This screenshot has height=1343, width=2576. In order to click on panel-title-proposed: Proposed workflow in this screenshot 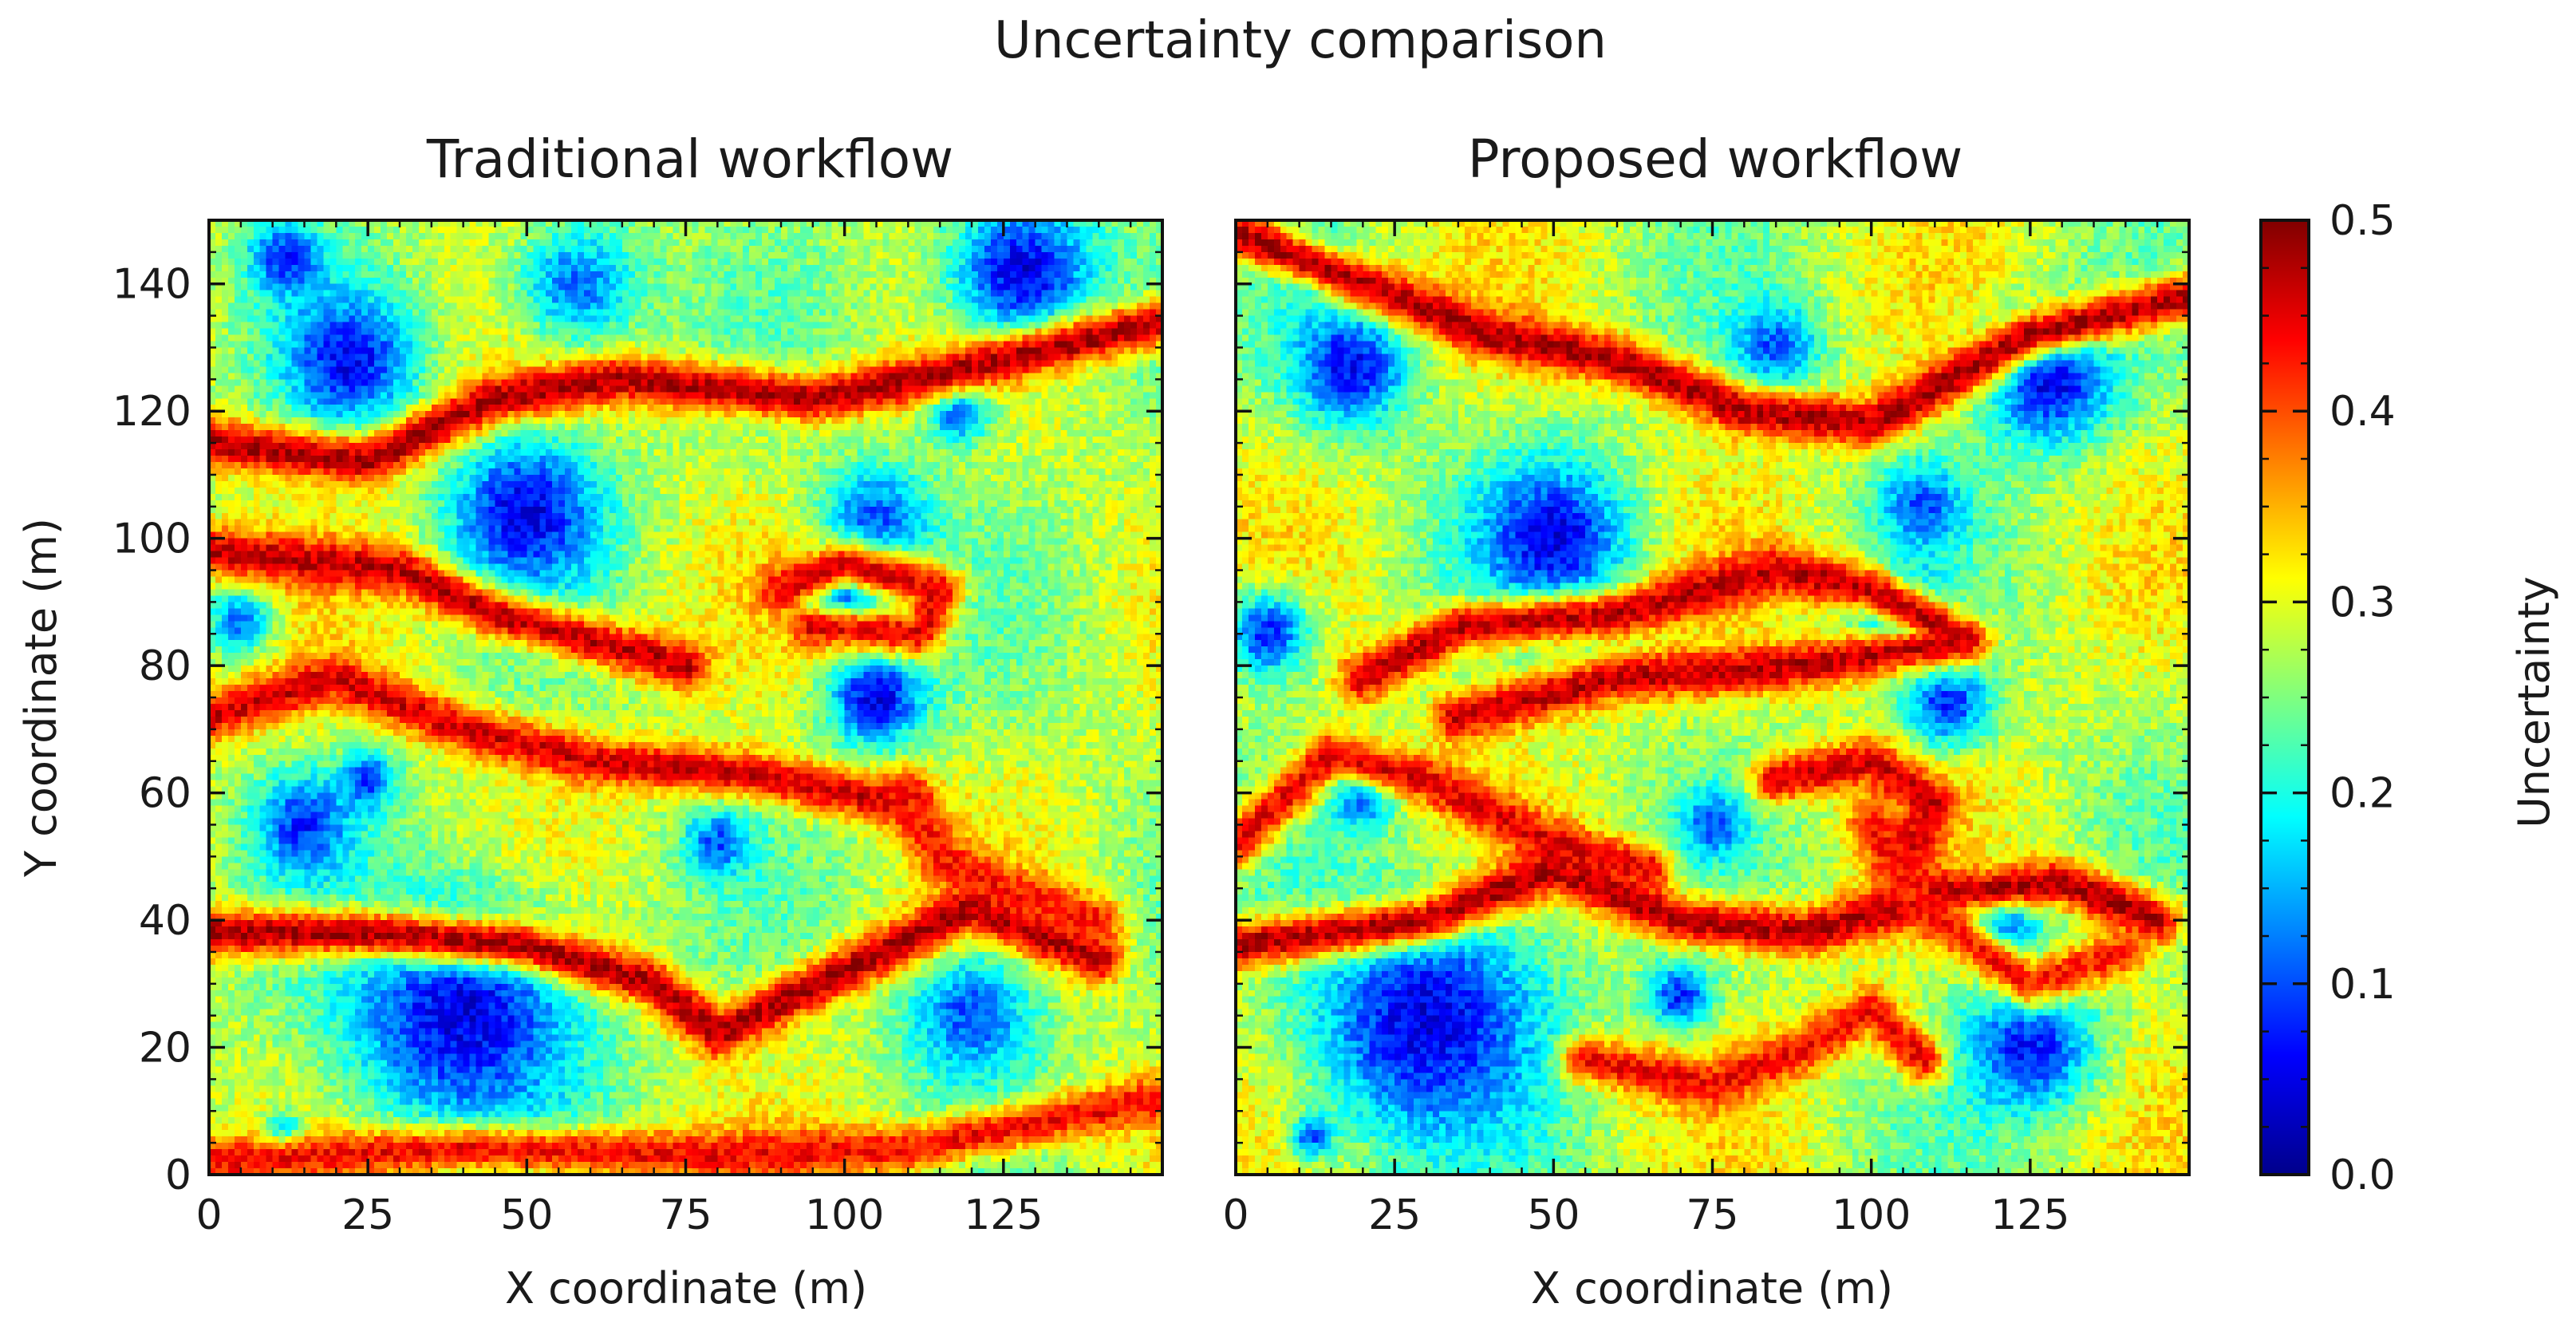, I will do `click(1716, 159)`.